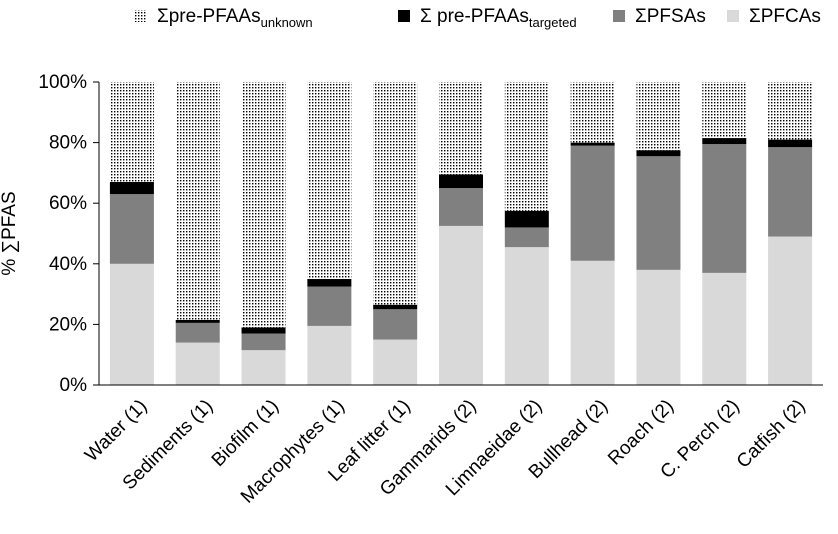 This screenshot has height=534, width=838. What do you see at coordinates (235, 18) in the screenshot?
I see `legend-label: Σpre-PFAAsunknown` at bounding box center [235, 18].